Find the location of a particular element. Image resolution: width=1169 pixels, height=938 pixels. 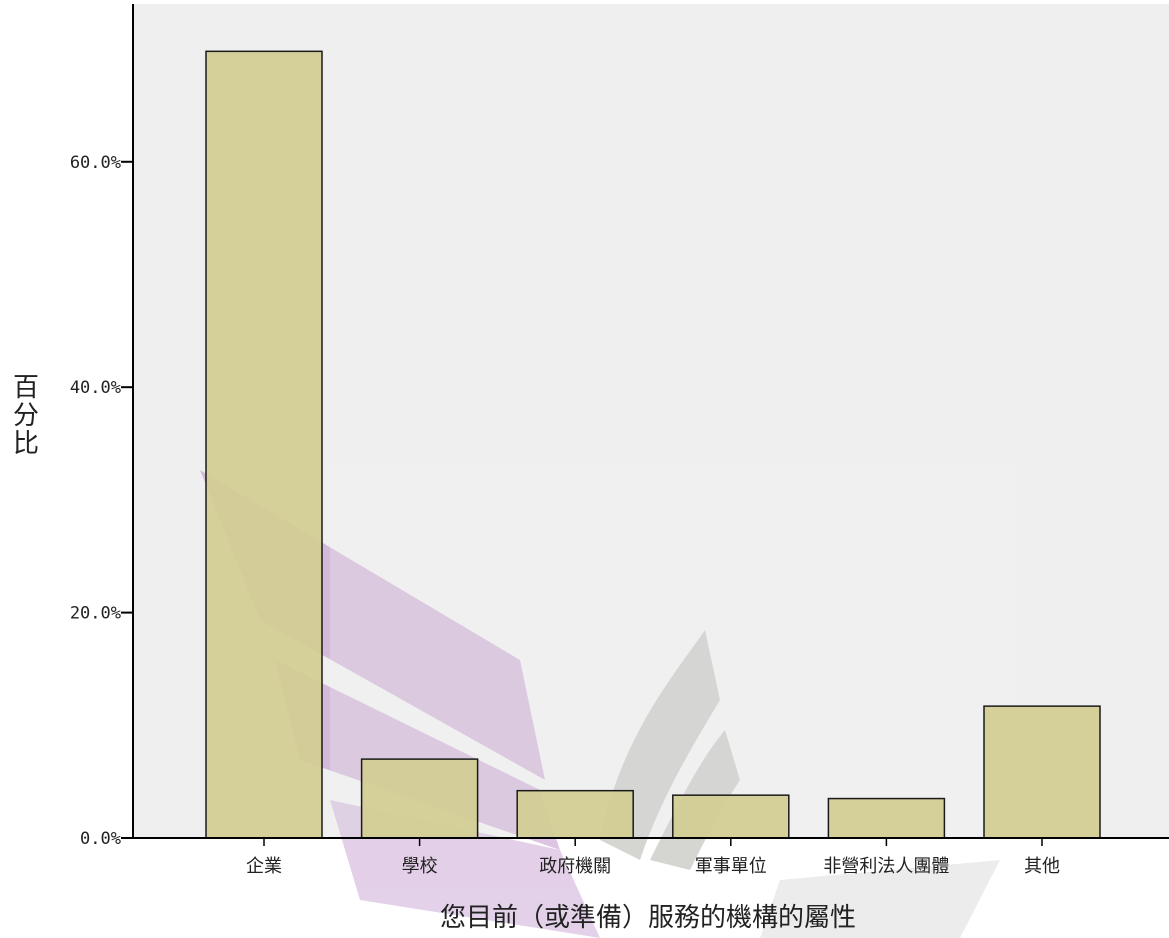

x-tick-label: 軍事單位 is located at coordinates (731, 866).